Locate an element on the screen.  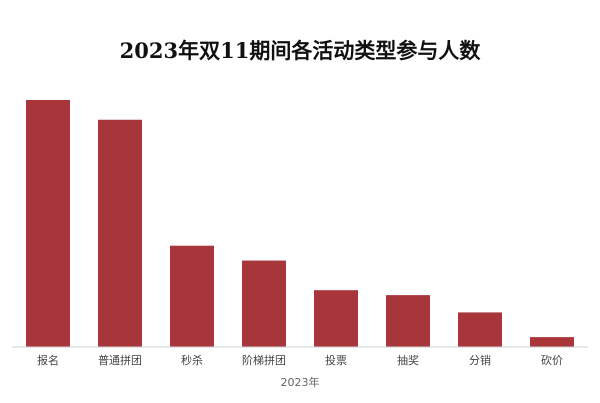
x-tick-label: 报名 is located at coordinates (48, 360).